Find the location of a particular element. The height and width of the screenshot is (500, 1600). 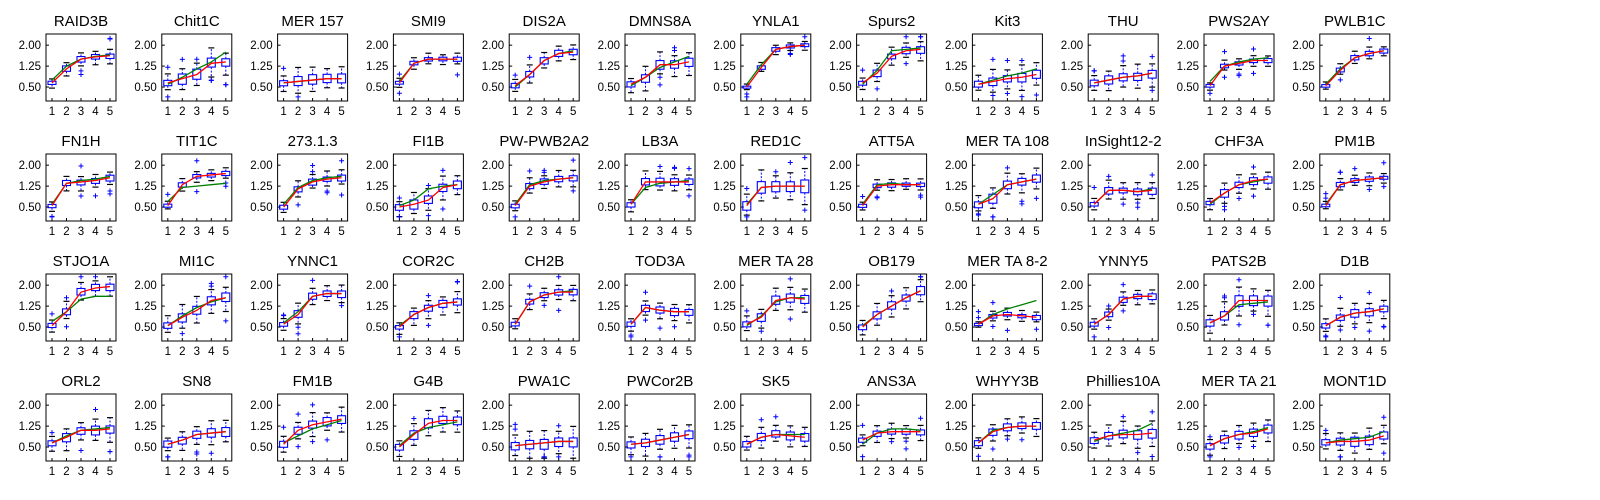

panel-title: YNNC1 is located at coordinates (312, 261).